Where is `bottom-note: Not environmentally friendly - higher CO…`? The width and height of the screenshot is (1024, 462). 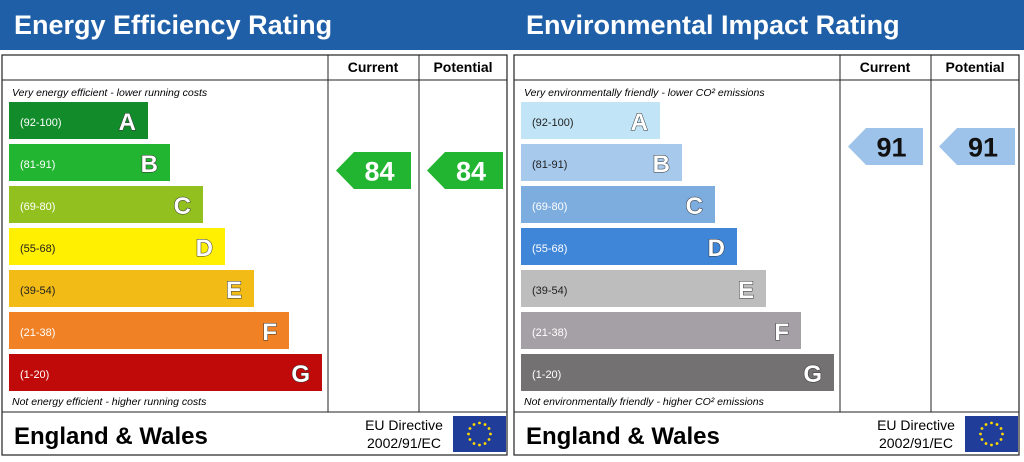
bottom-note: Not environmentally friendly - higher CO… is located at coordinates (644, 402).